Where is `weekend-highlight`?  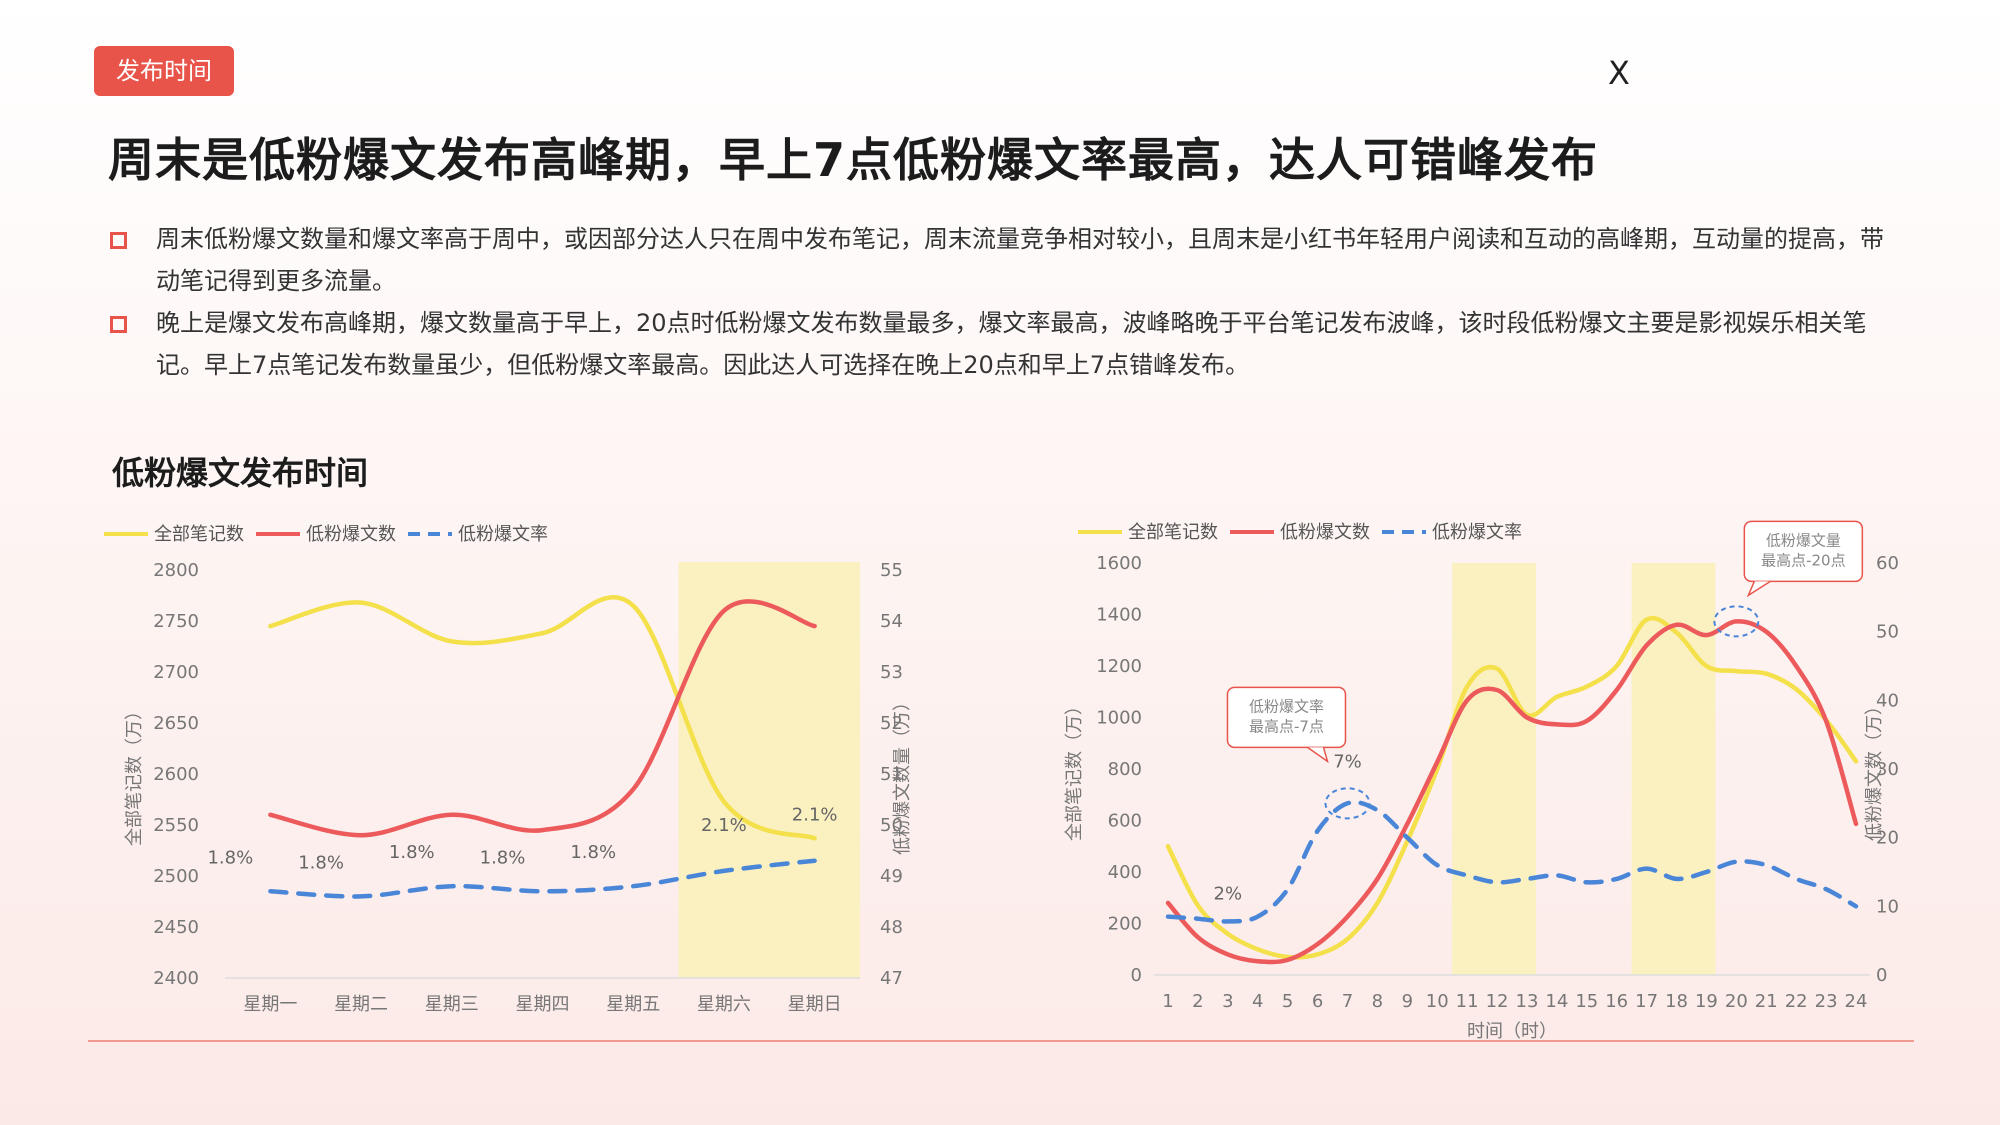 weekend-highlight is located at coordinates (769, 770).